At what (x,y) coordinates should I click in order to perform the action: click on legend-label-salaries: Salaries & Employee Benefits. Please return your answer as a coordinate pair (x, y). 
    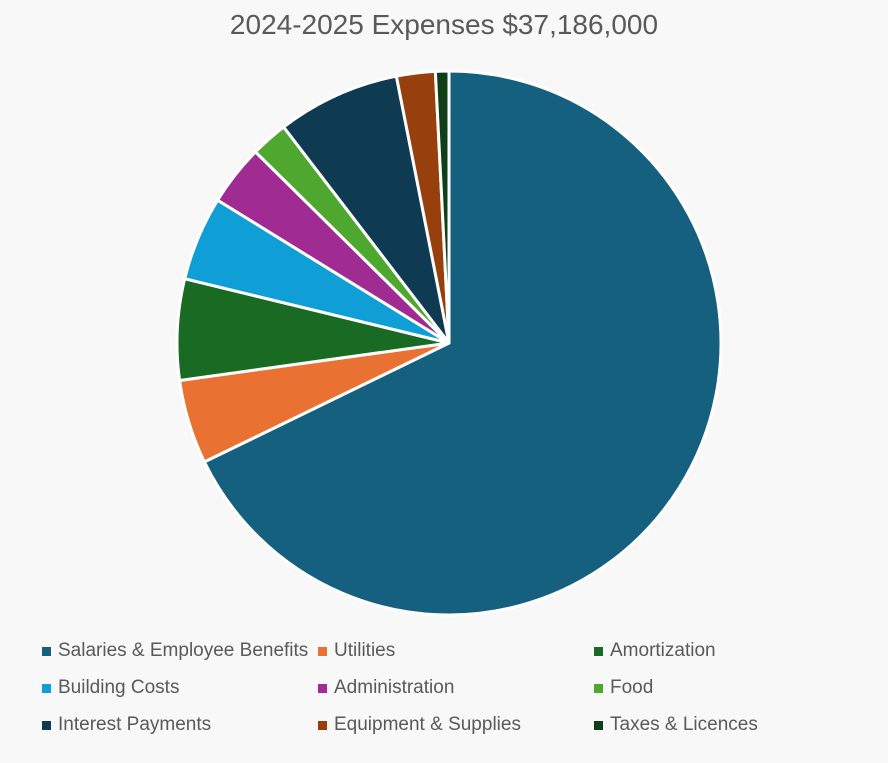
    Looking at the image, I should click on (183, 650).